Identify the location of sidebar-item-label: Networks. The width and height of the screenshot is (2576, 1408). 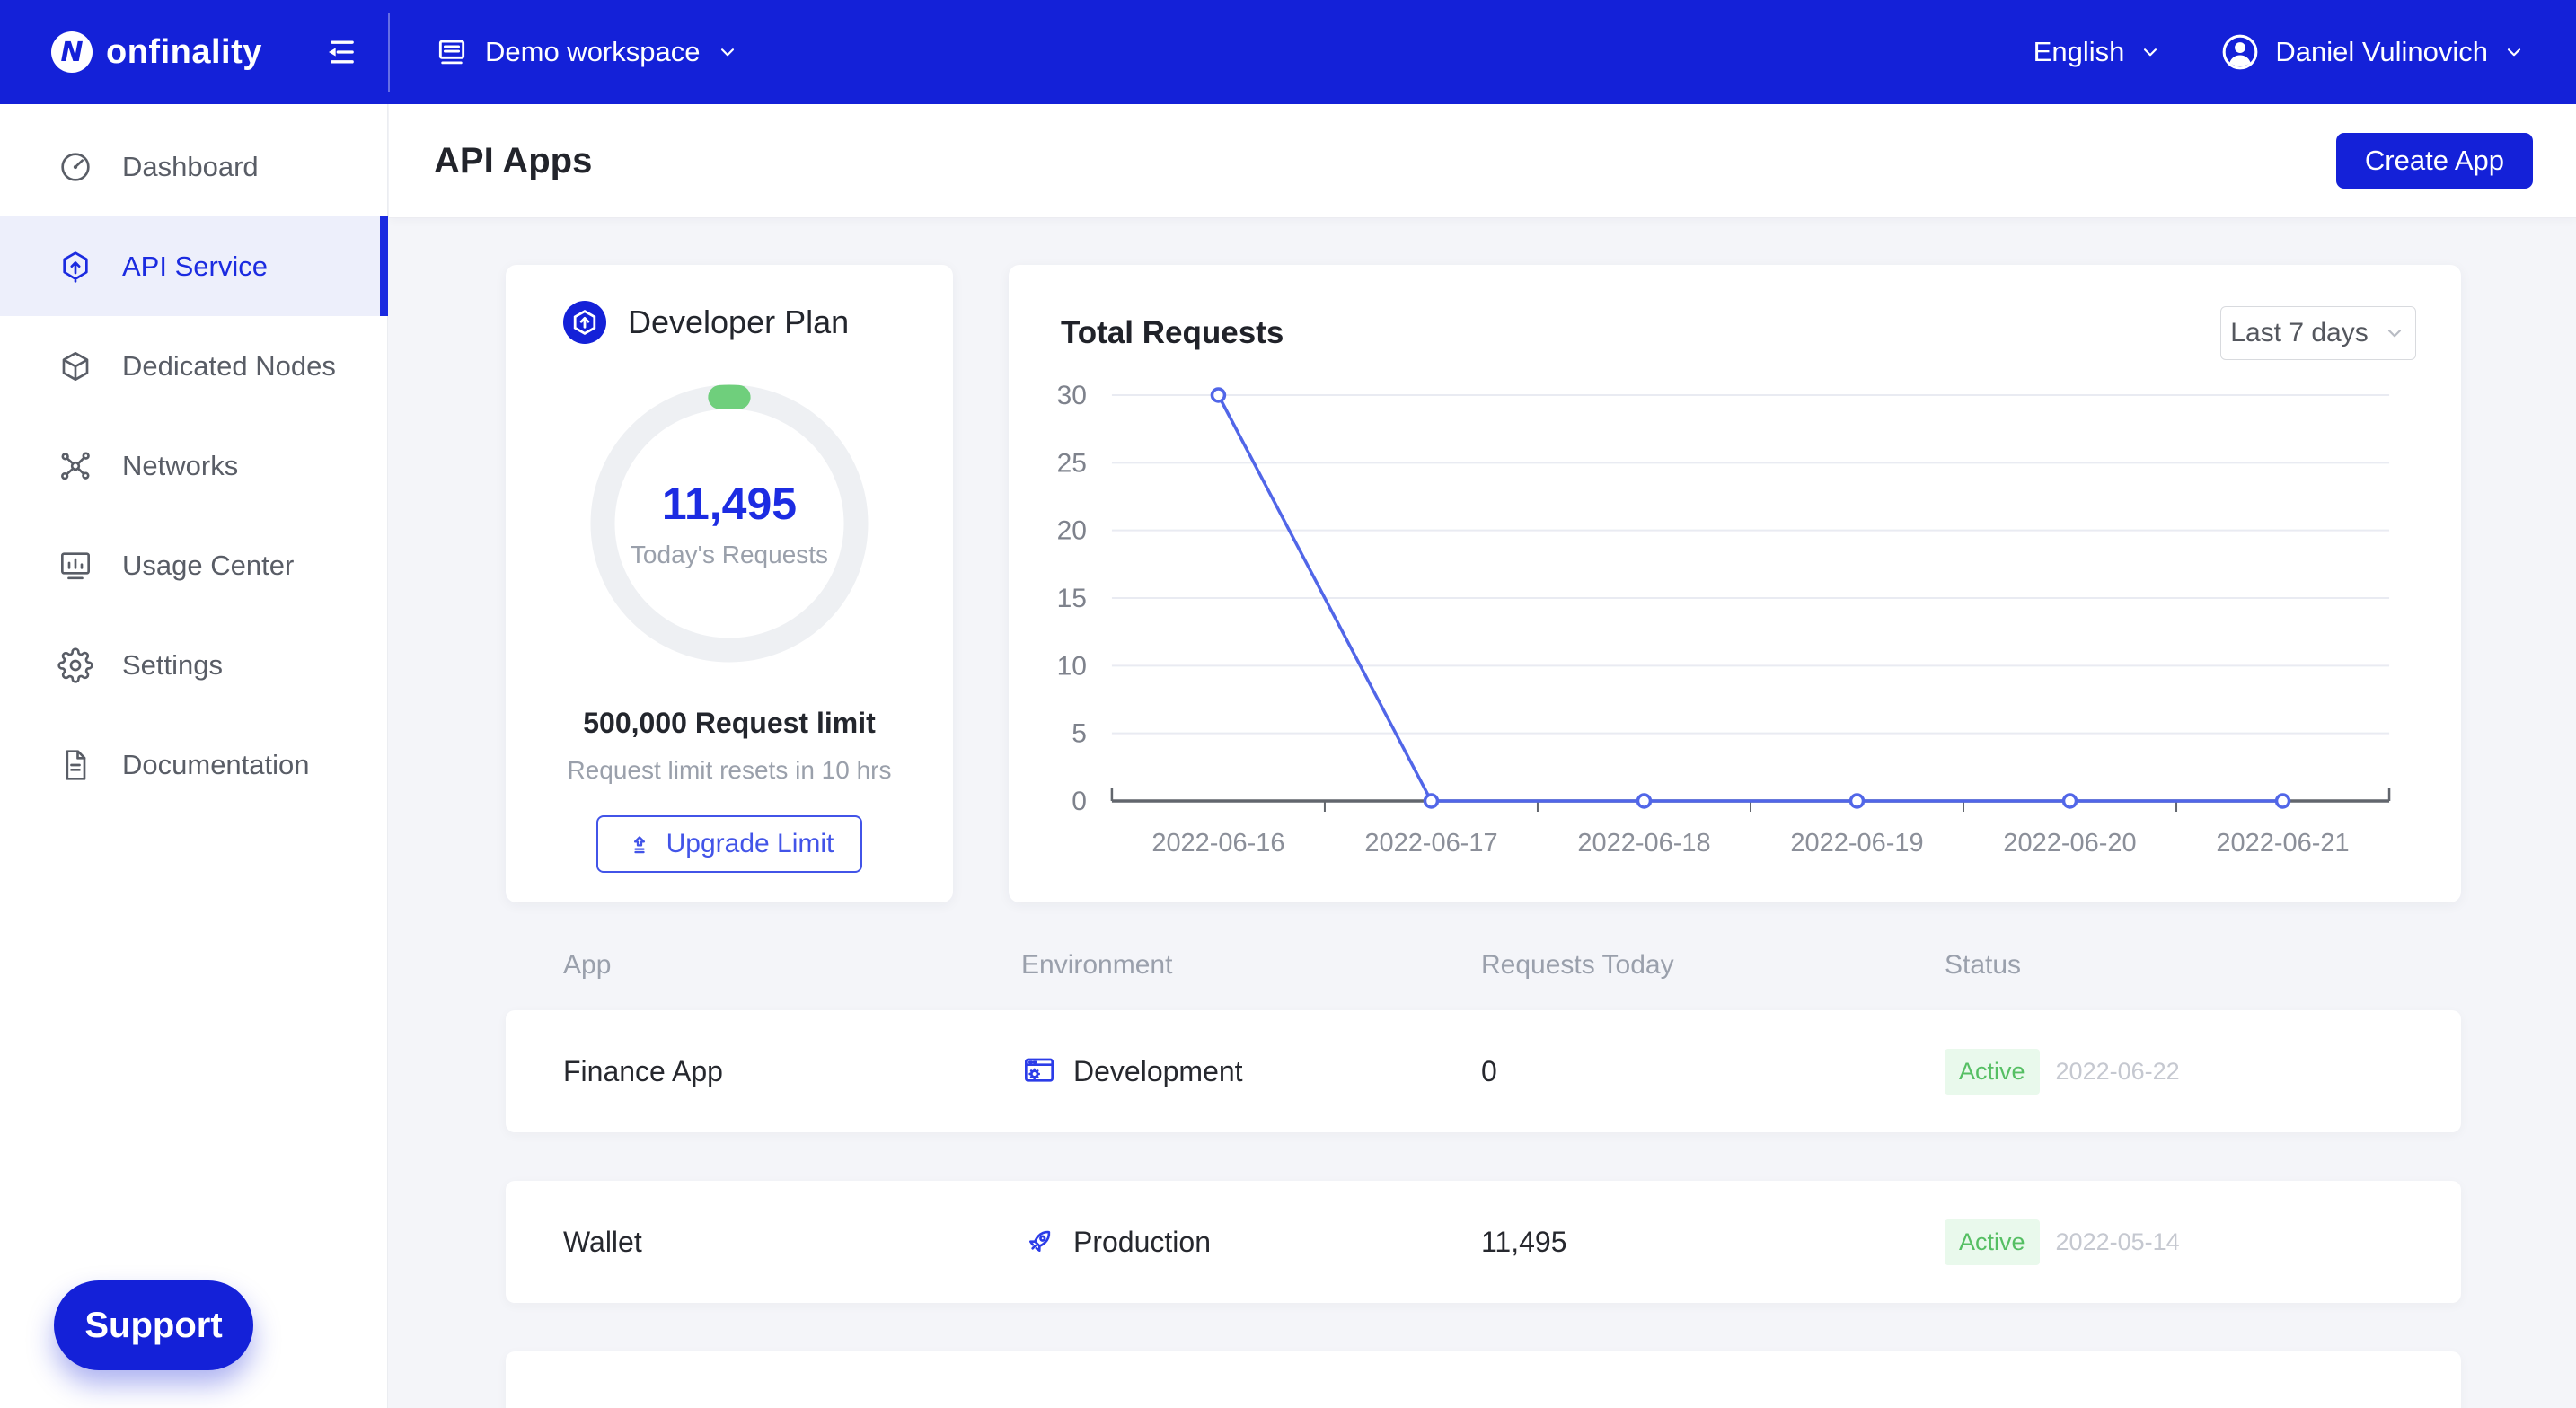
(180, 465).